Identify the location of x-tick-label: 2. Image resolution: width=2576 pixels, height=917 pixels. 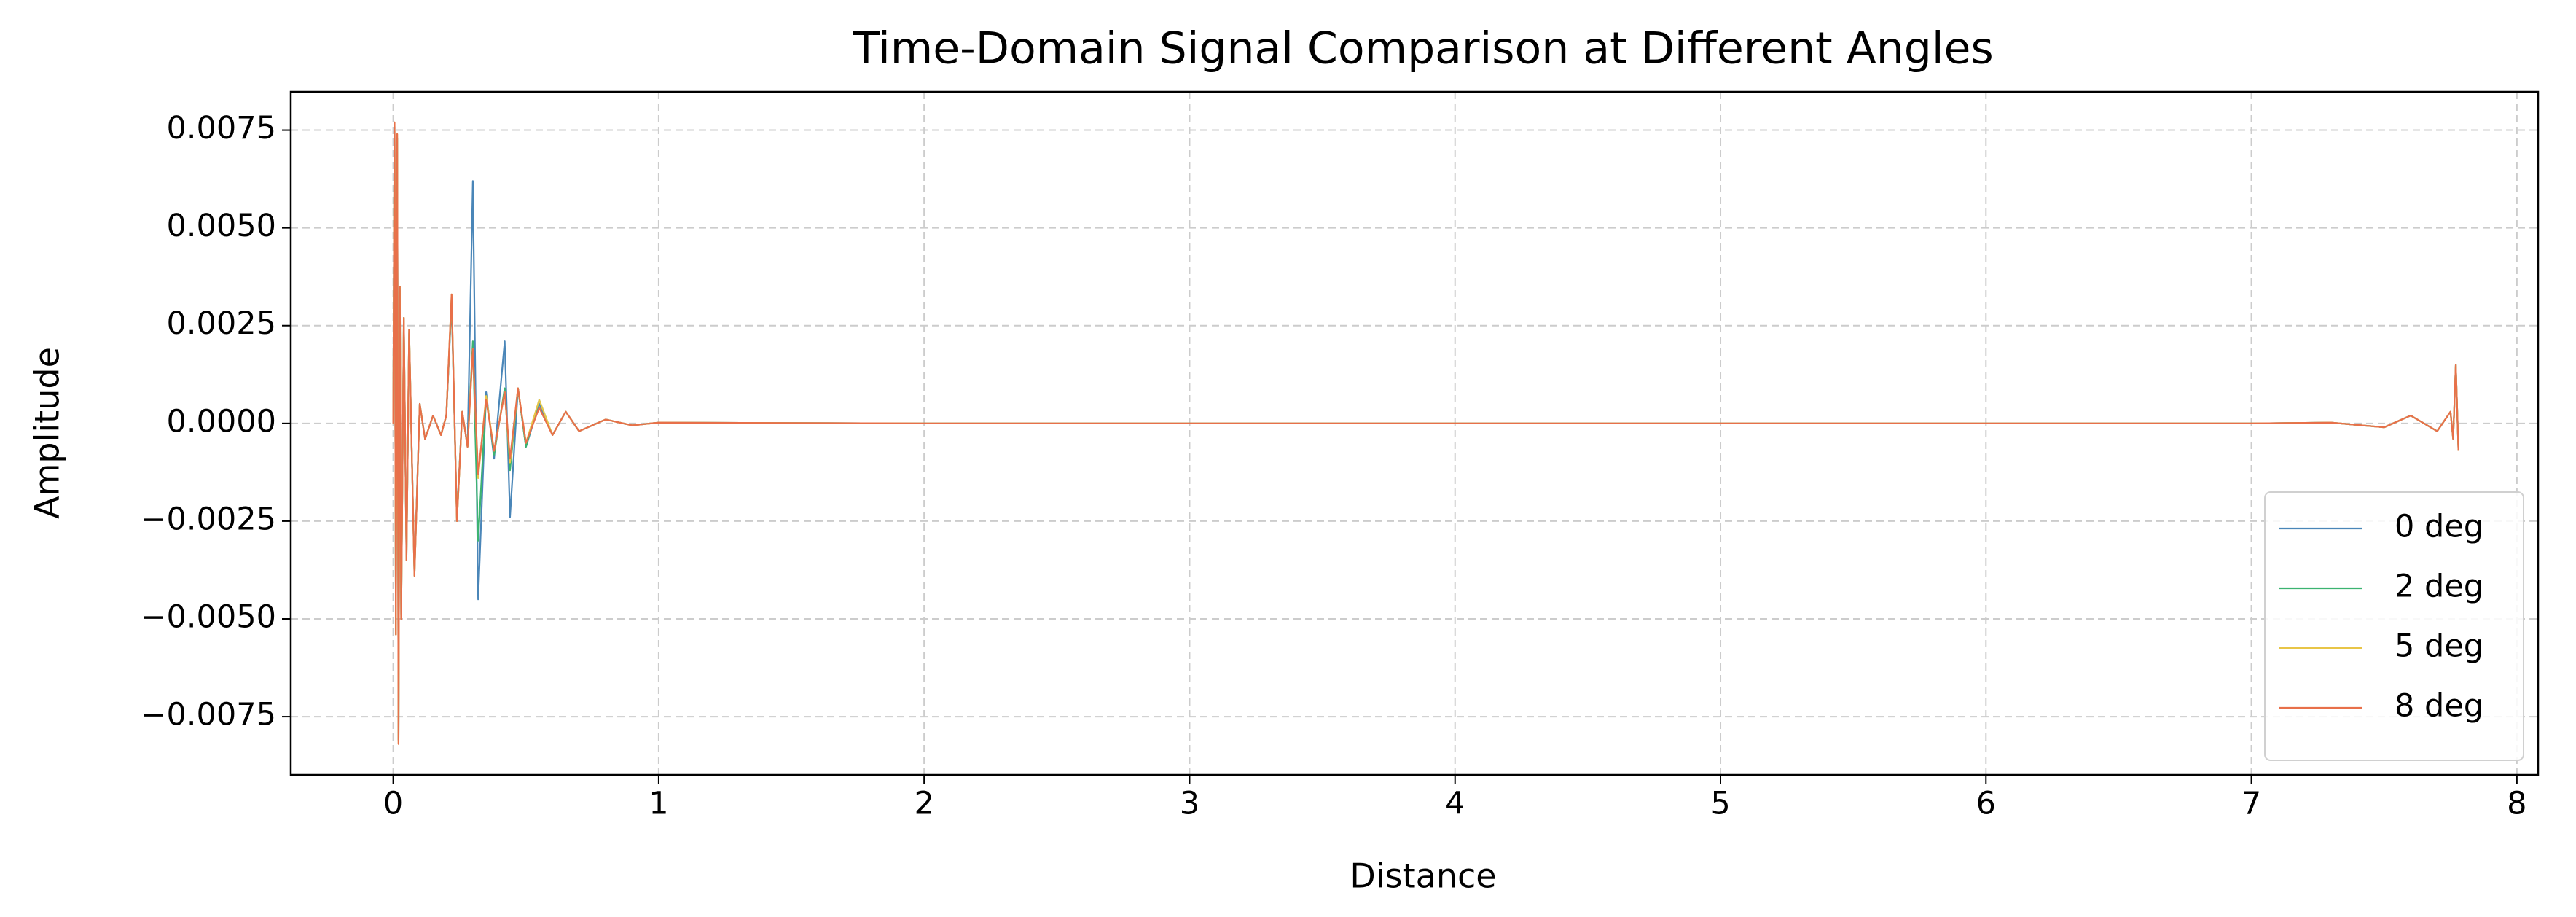
(923, 804).